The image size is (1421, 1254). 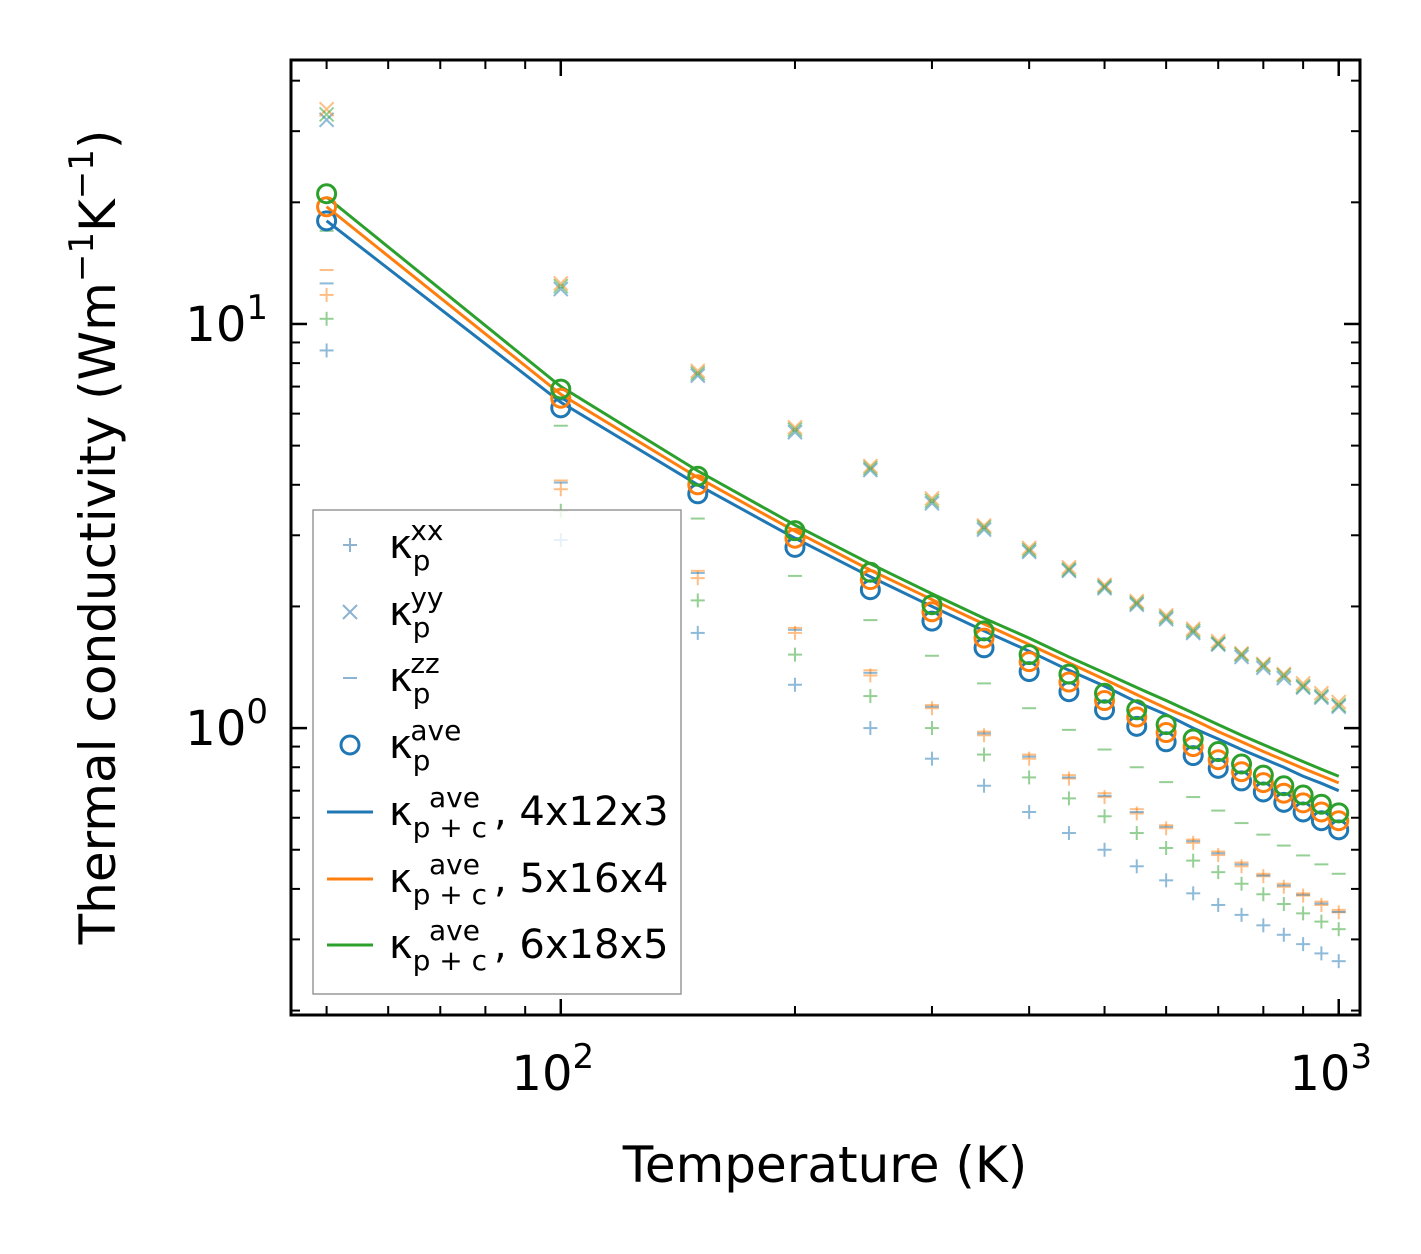 I want to click on y-tick-label-exp: 0, so click(x=257, y=712).